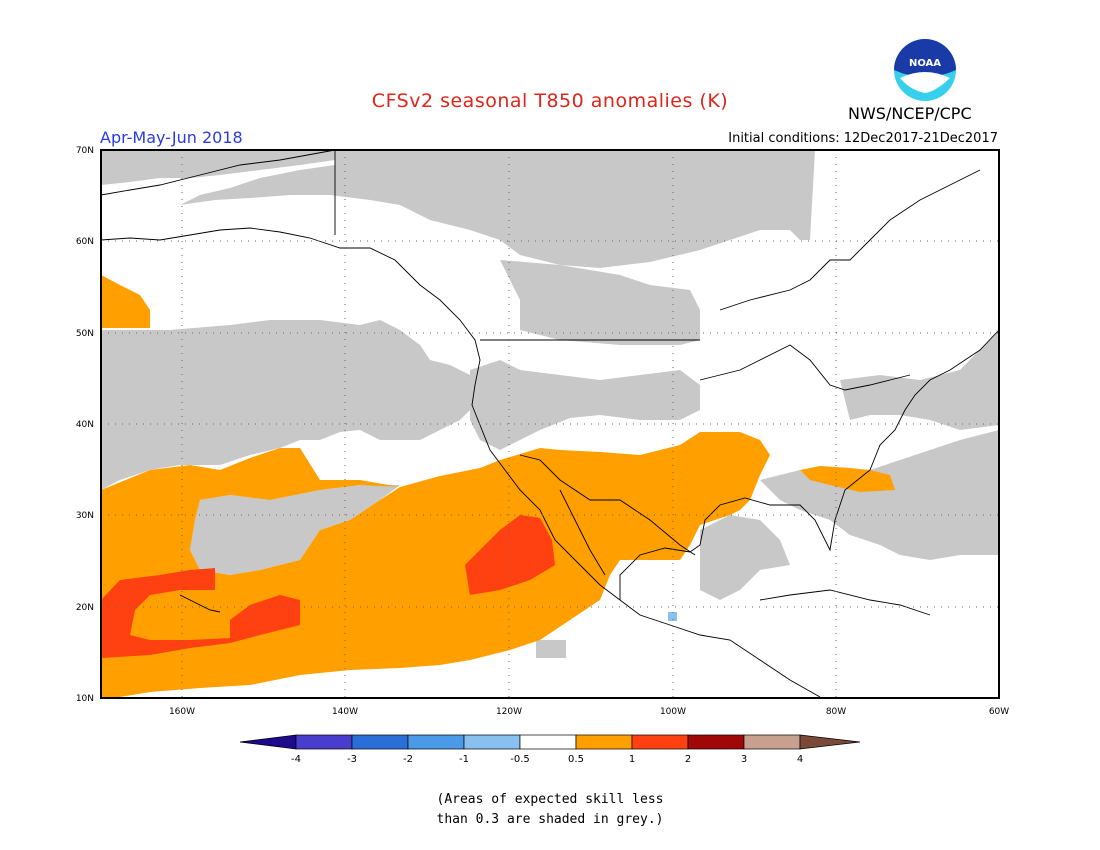 This screenshot has height=850, width=1100. What do you see at coordinates (296, 759) in the screenshot?
I see `colorbar-label: -4` at bounding box center [296, 759].